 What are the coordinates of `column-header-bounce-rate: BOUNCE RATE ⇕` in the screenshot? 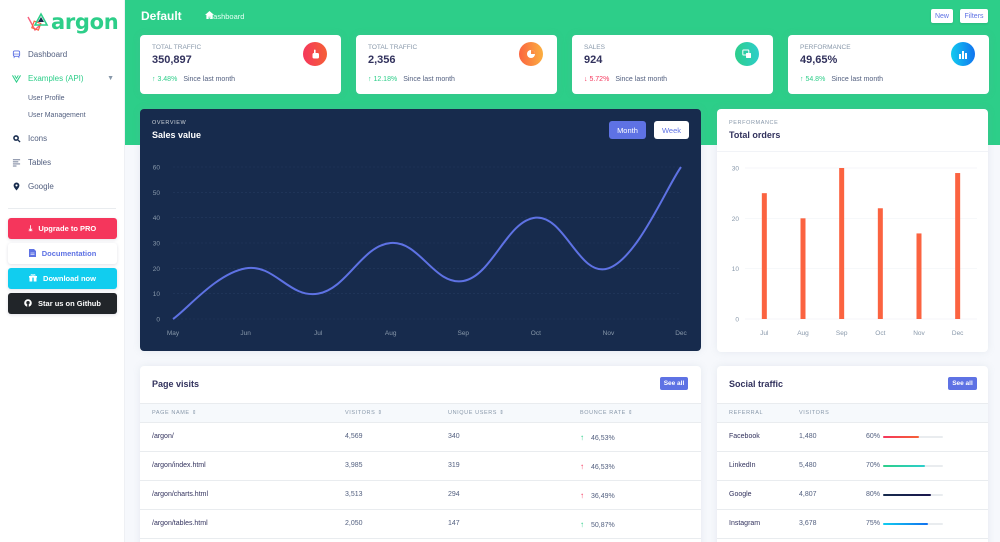 It's located at (607, 413).